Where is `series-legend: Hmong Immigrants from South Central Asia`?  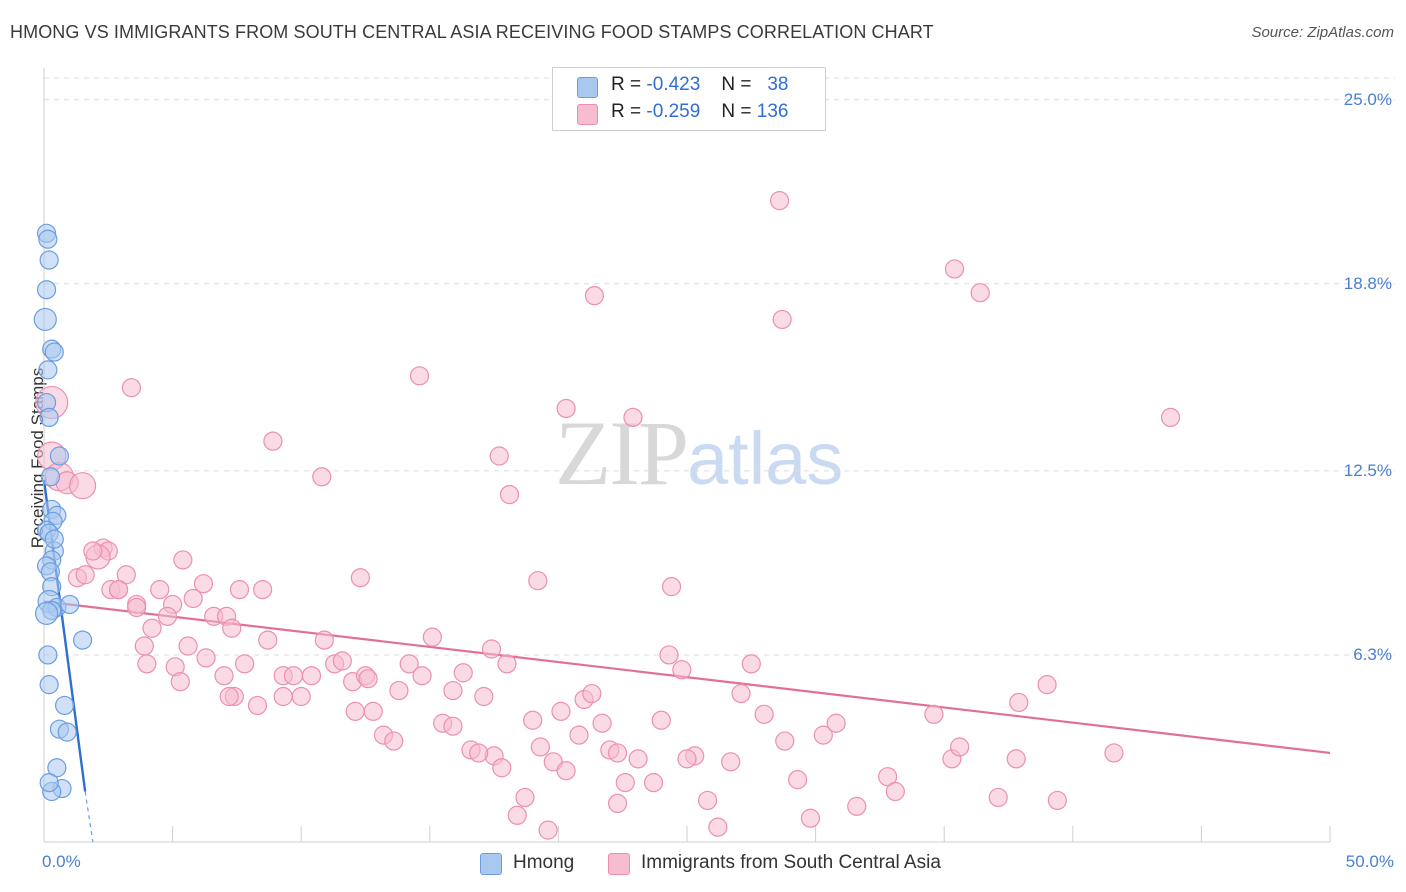
series-legend: Hmong Immigrants from South Central Asia is located at coordinates (703, 865).